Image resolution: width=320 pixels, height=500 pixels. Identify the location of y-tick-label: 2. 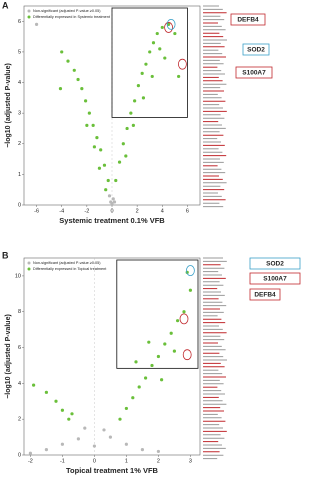
(19, 144).